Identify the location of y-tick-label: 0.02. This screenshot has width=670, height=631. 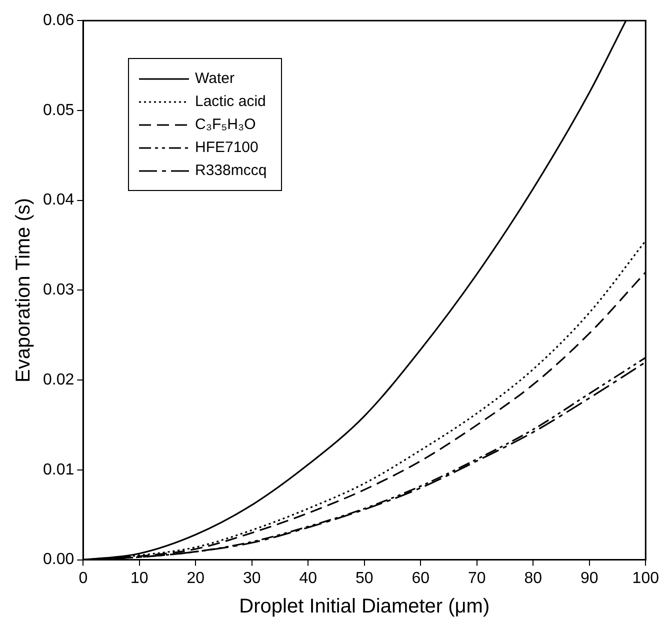
(58, 379).